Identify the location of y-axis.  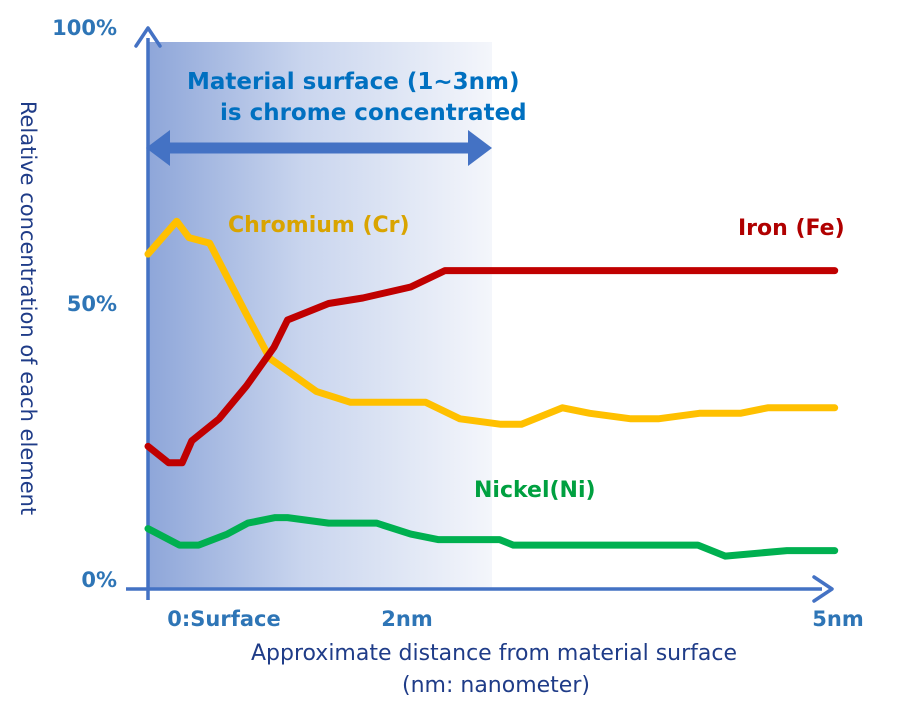
(148, 313).